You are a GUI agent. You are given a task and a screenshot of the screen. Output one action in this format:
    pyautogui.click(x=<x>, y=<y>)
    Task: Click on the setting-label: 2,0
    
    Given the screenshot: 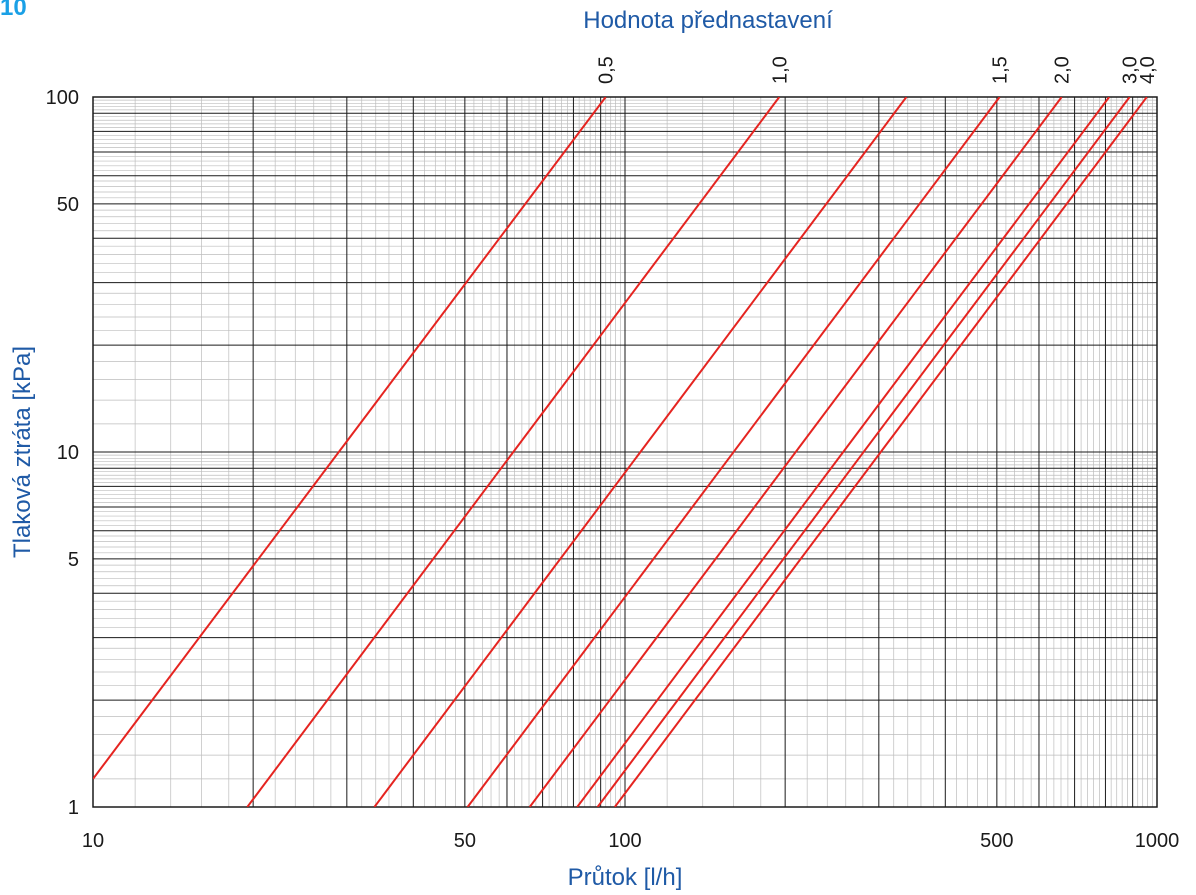 What is the action you would take?
    pyautogui.click(x=1063, y=70)
    